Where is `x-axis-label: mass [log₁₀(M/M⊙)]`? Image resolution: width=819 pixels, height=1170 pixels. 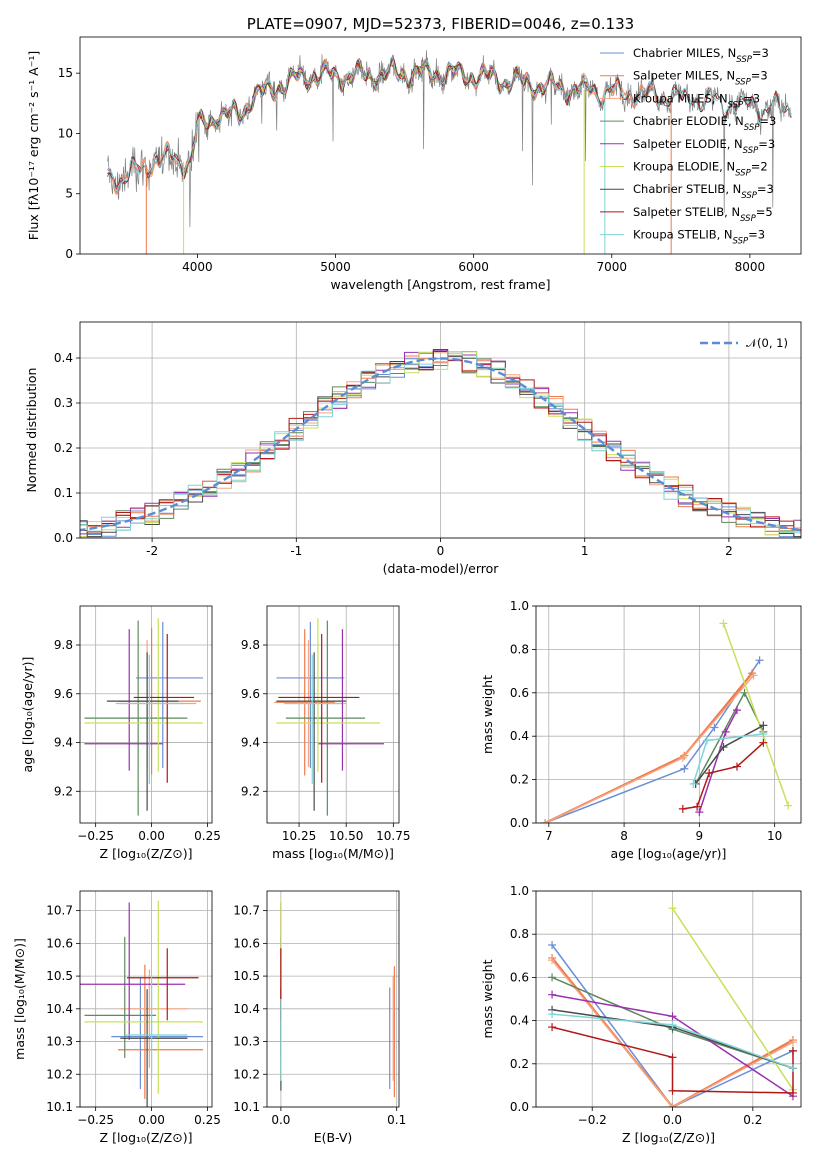
x-axis-label: mass [log₁₀(M/M⊙)] is located at coordinates (333, 853).